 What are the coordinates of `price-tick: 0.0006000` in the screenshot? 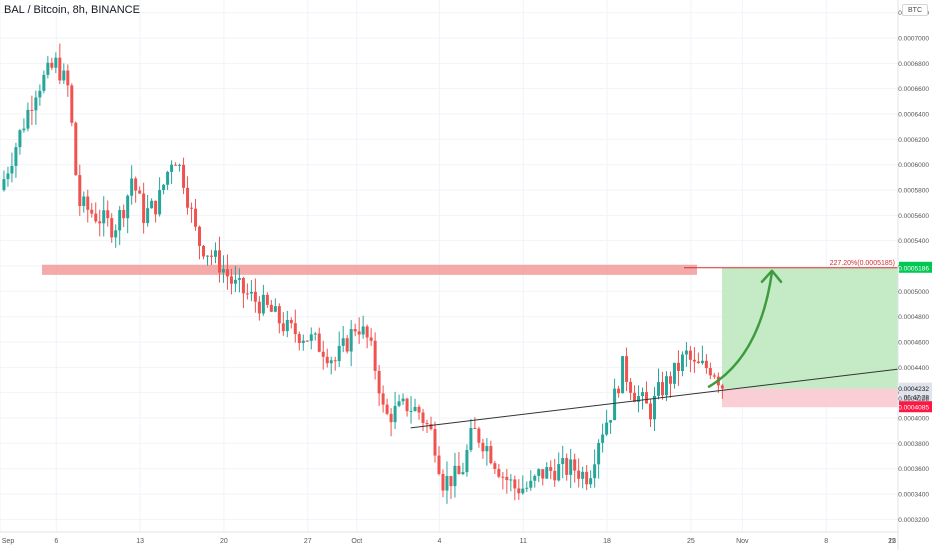 It's located at (913, 165).